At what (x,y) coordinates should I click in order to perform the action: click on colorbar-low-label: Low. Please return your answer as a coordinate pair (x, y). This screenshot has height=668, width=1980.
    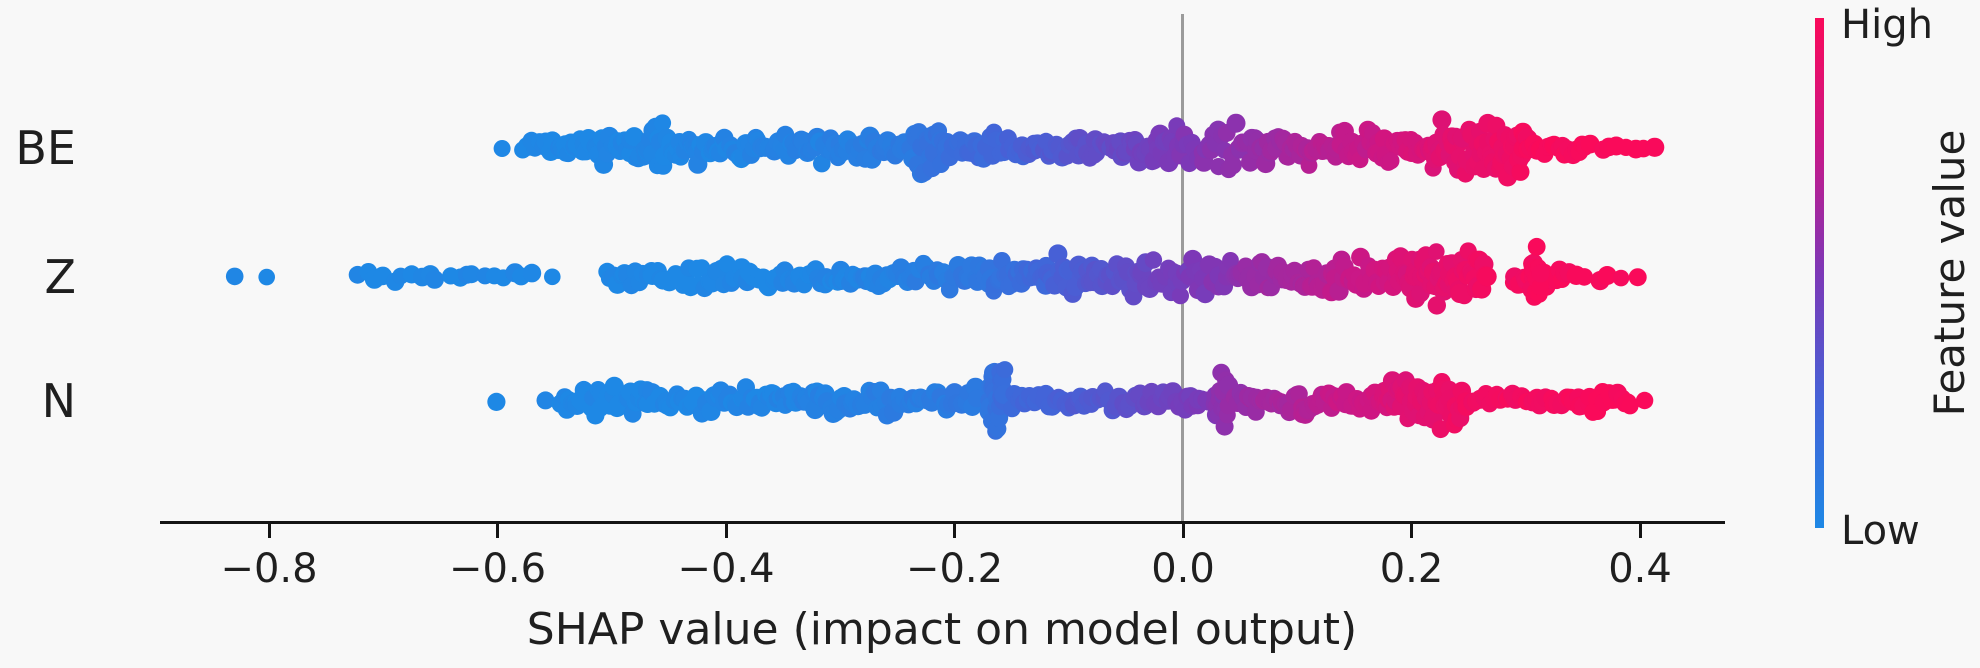
    Looking at the image, I should click on (1880, 531).